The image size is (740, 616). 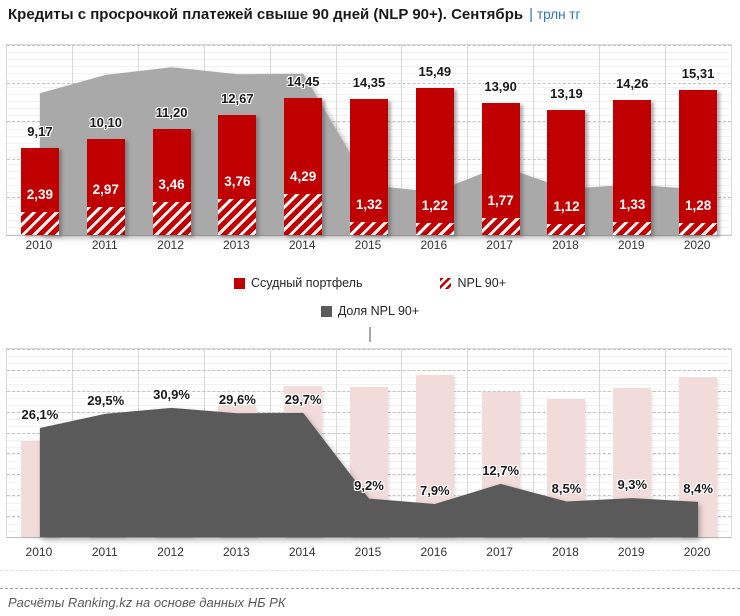 What do you see at coordinates (369, 205) in the screenshot?
I see `npl-value-label: 1,32` at bounding box center [369, 205].